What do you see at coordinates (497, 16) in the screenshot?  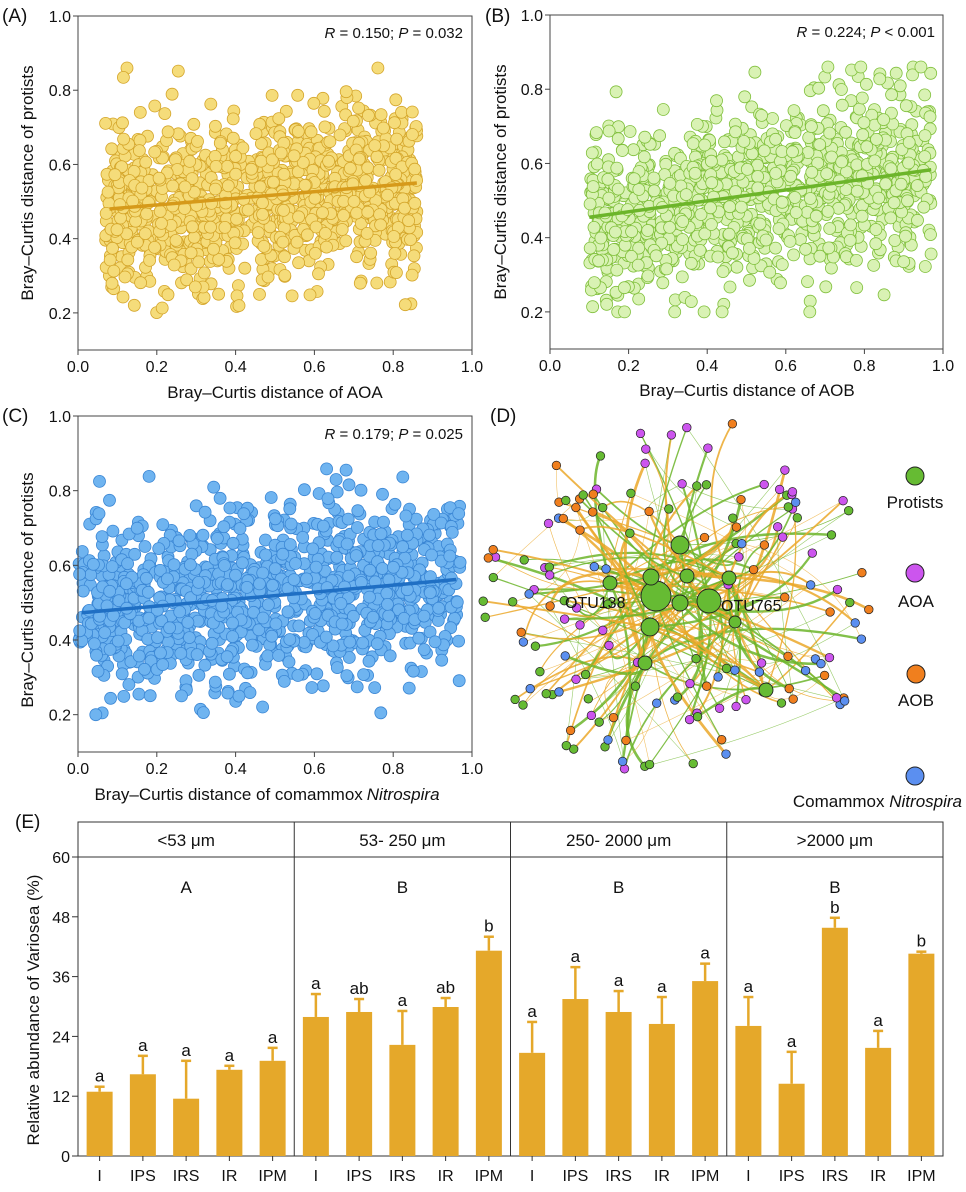 I see `panel-label-b: (B)` at bounding box center [497, 16].